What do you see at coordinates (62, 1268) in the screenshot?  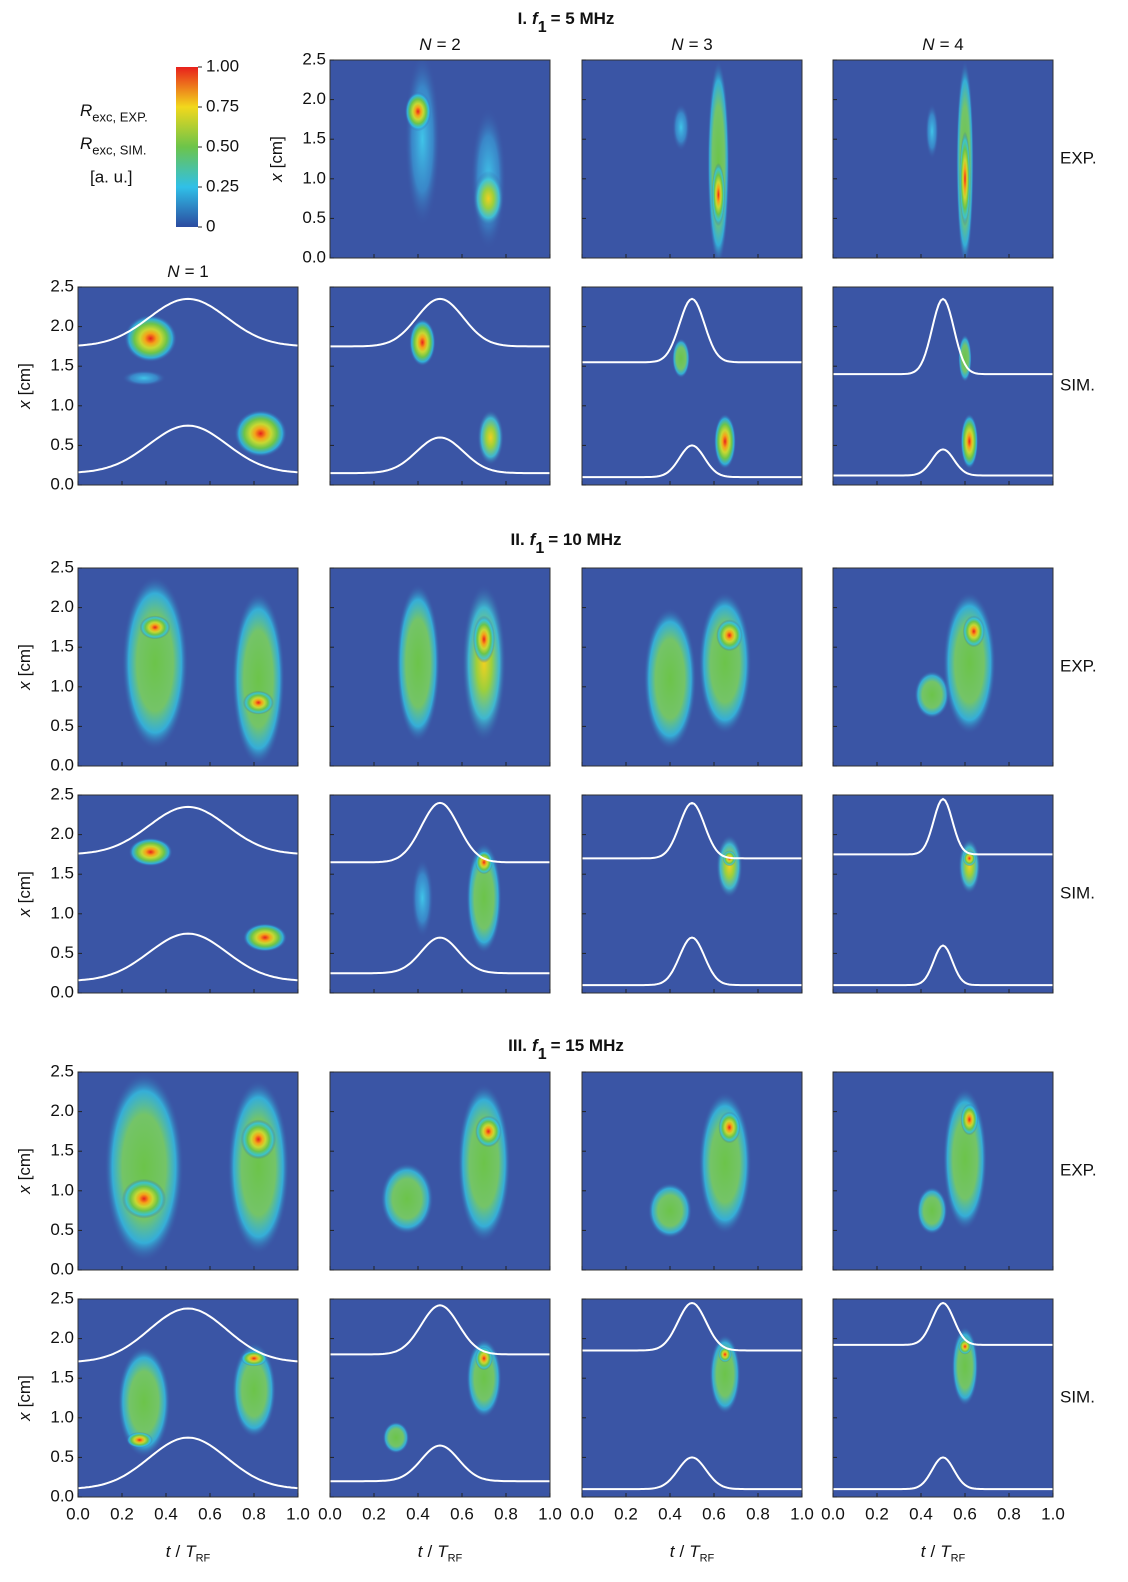 I see `y-tick-label: 0.0` at bounding box center [62, 1268].